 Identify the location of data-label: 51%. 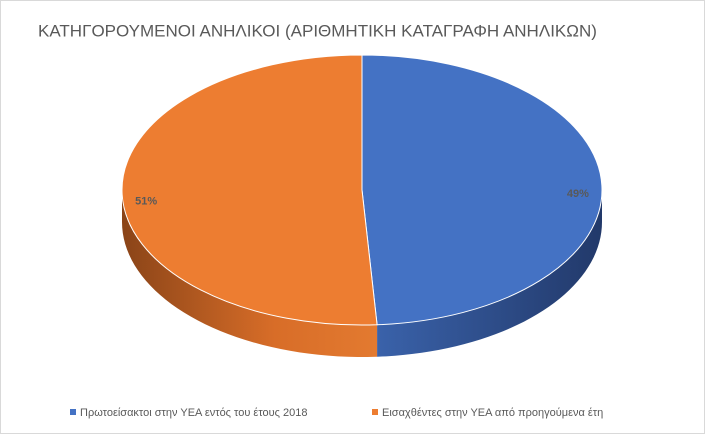
(146, 202).